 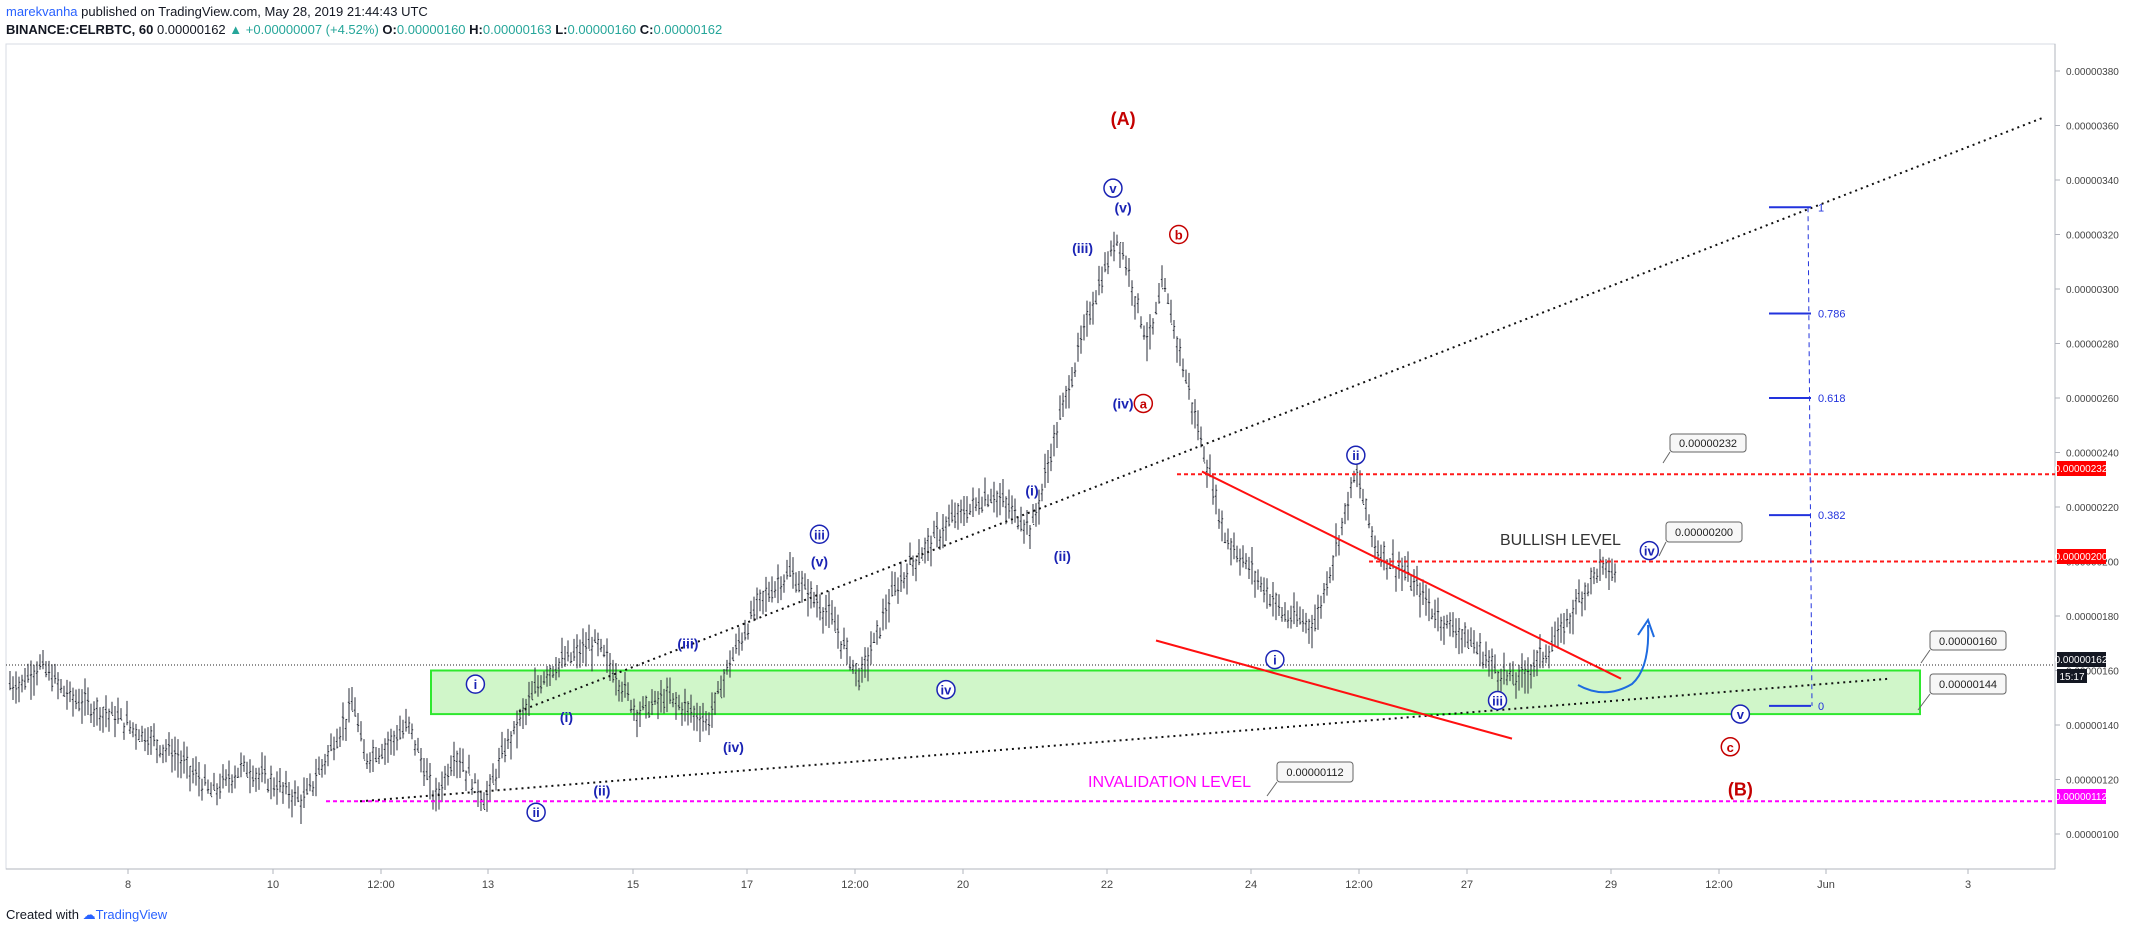 I want to click on bullish-price-tag: 0.00000200, so click(x=2081, y=556).